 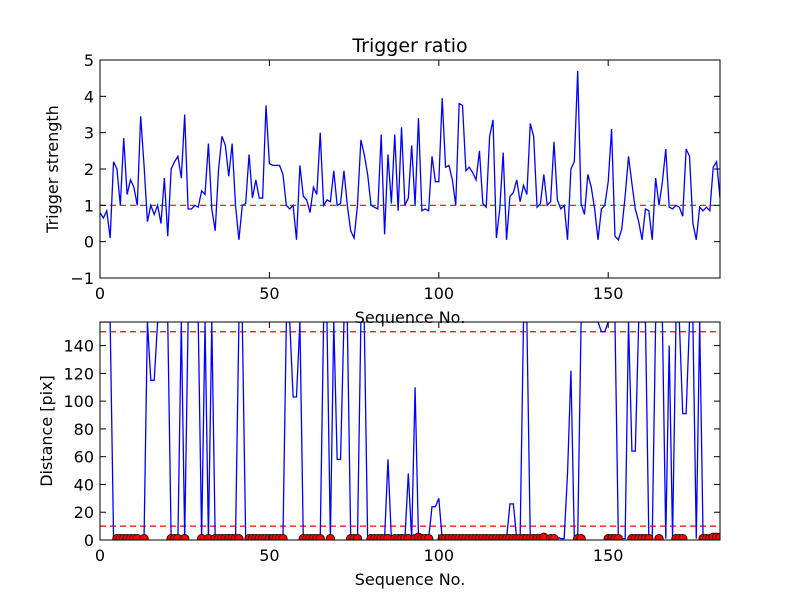 What do you see at coordinates (89, 96) in the screenshot?
I see `y-tick-label: 4` at bounding box center [89, 96].